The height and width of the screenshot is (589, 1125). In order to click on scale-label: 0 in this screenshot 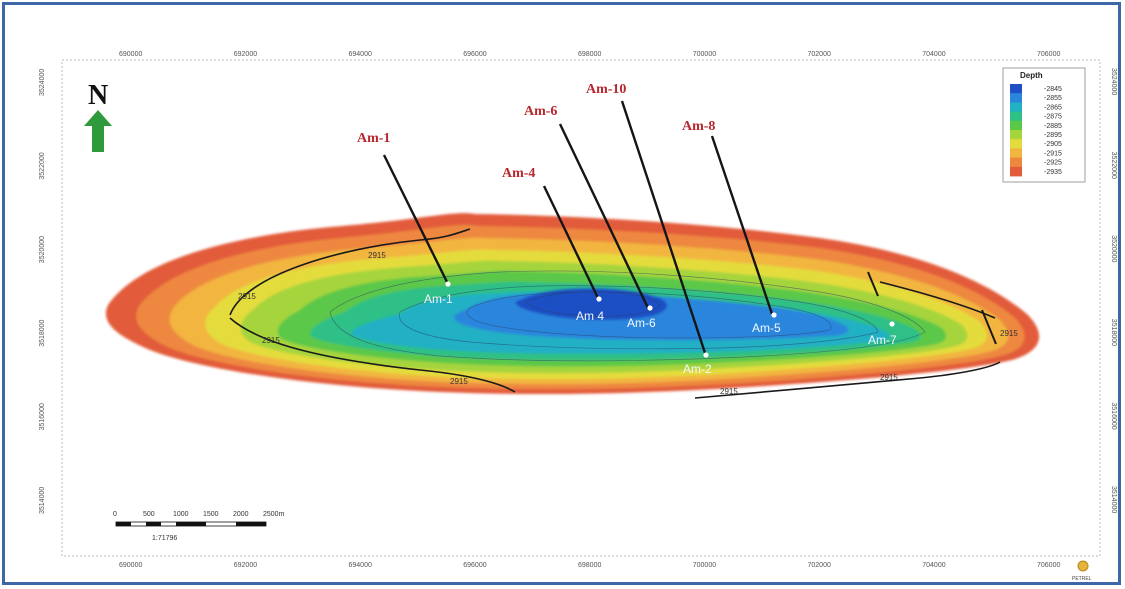, I will do `click(115, 514)`.